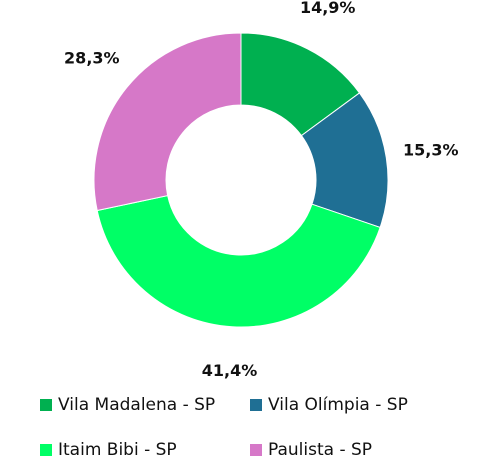  What do you see at coordinates (230, 370) in the screenshot?
I see `data-label: 41,4%` at bounding box center [230, 370].